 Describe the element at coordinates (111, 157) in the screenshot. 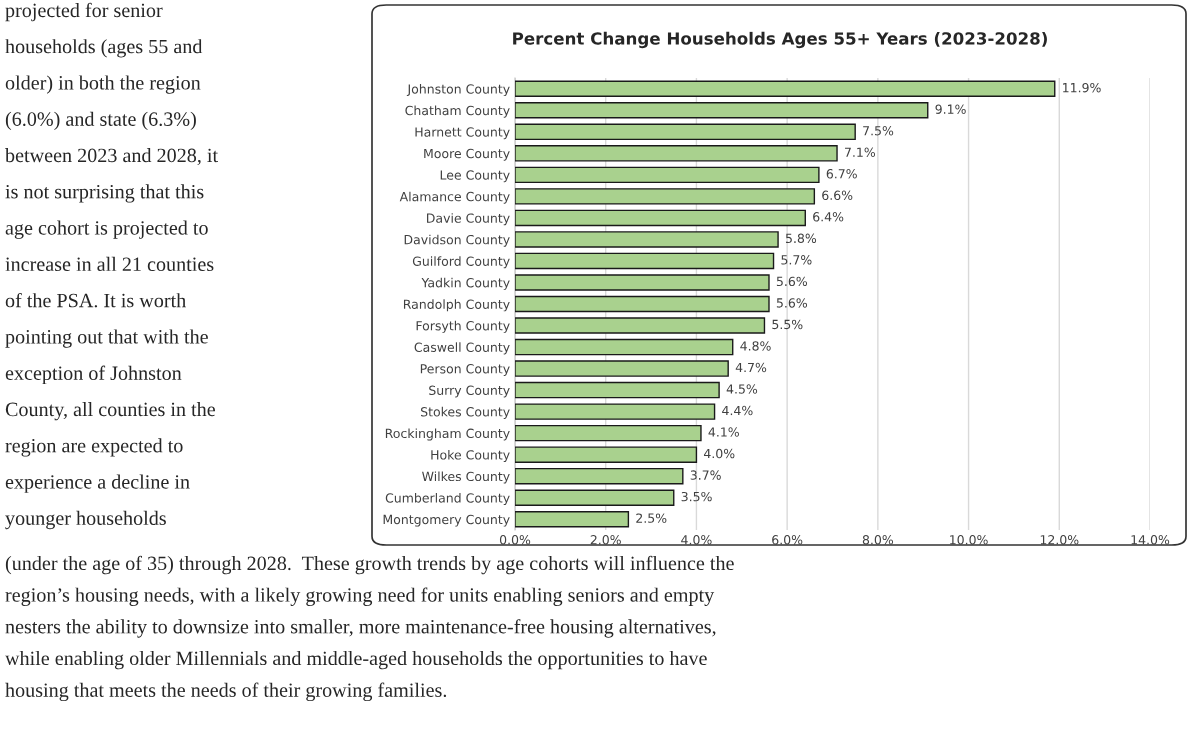

I see `text: between 2023 and 2028, it` at that location.